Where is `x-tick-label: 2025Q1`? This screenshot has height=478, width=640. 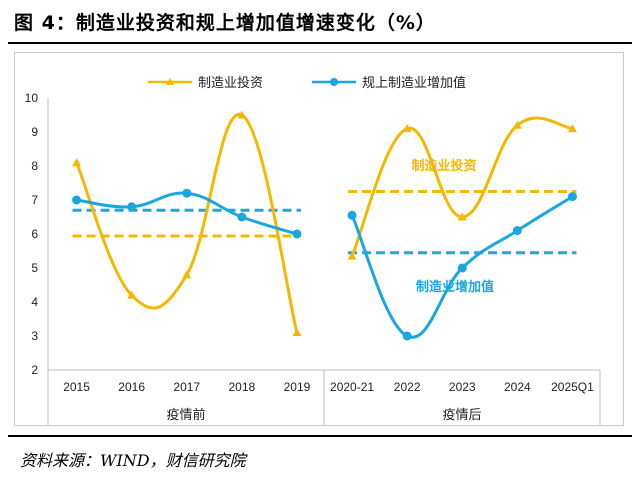 x-tick-label: 2025Q1 is located at coordinates (572, 387).